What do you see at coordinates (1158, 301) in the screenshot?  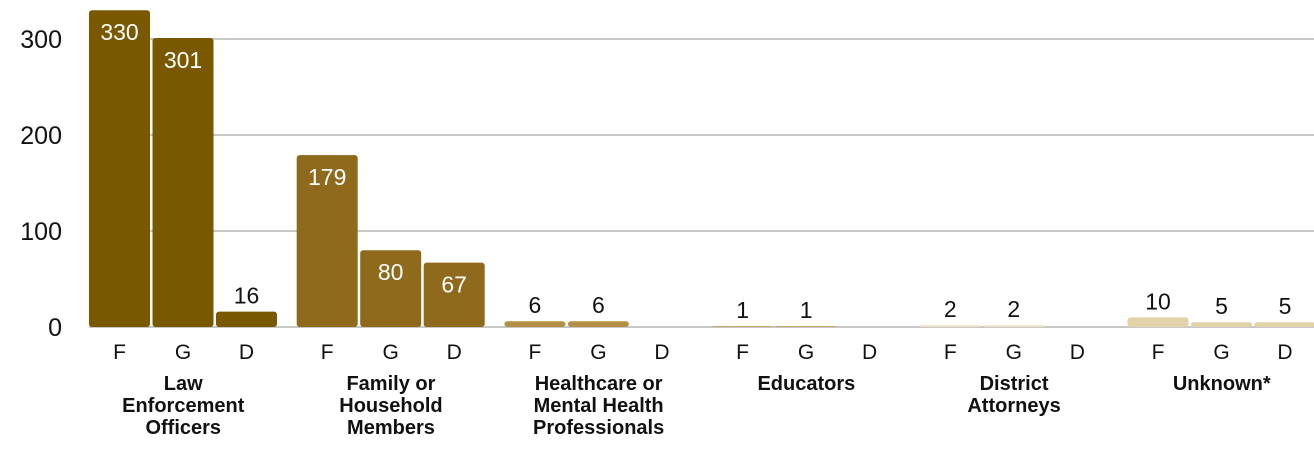 I see `value-label: 10` at bounding box center [1158, 301].